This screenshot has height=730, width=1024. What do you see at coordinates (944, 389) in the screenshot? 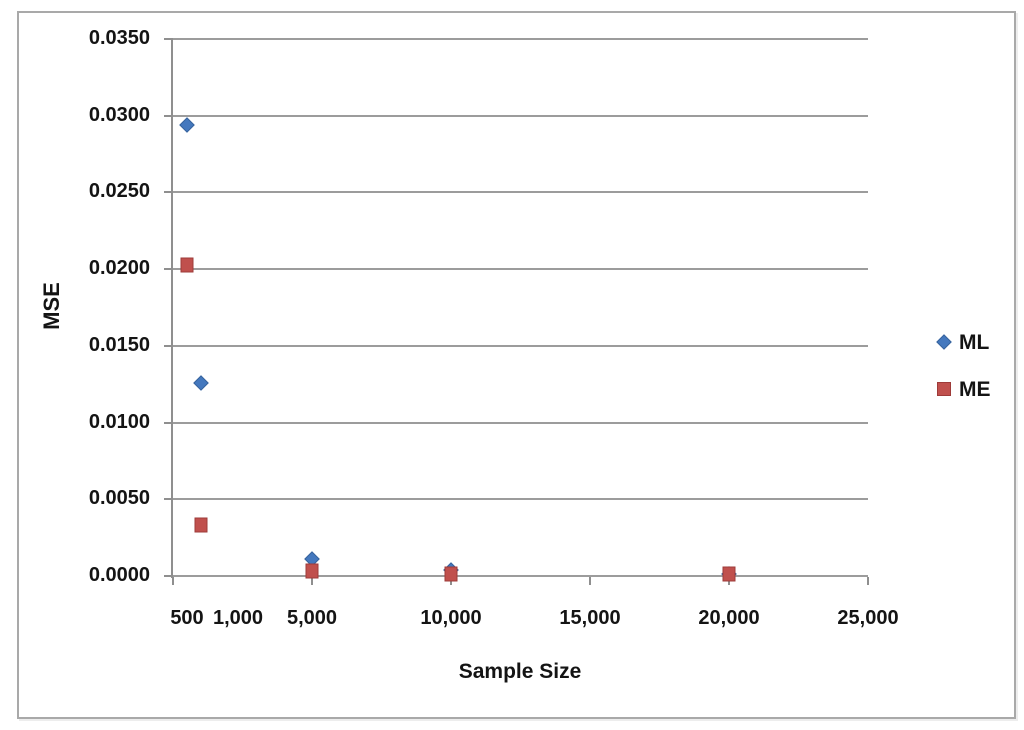
I see `square-marker-icon` at bounding box center [944, 389].